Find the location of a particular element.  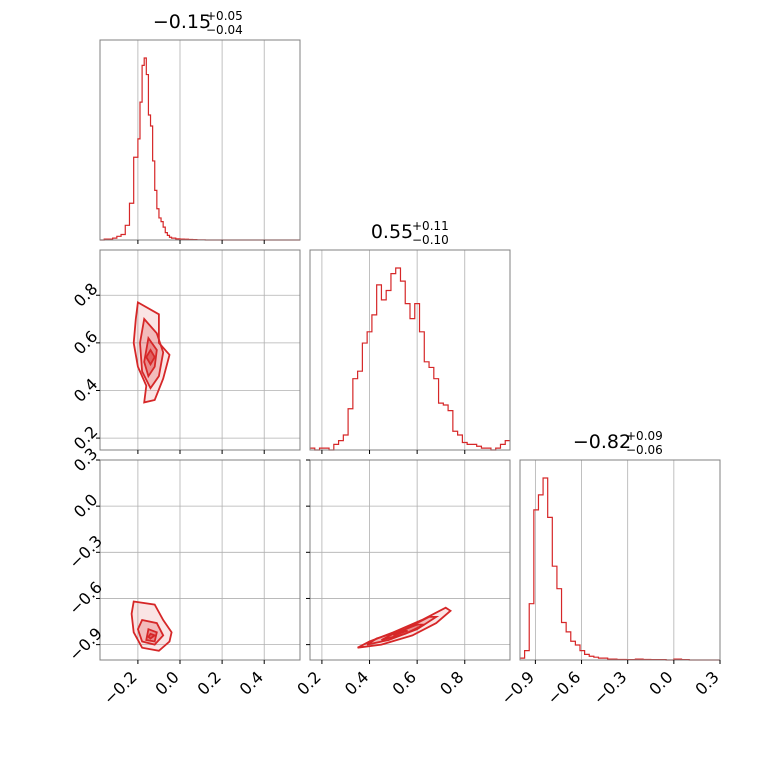

panel-title-upper-error-0: +0.05 is located at coordinates (224, 16).